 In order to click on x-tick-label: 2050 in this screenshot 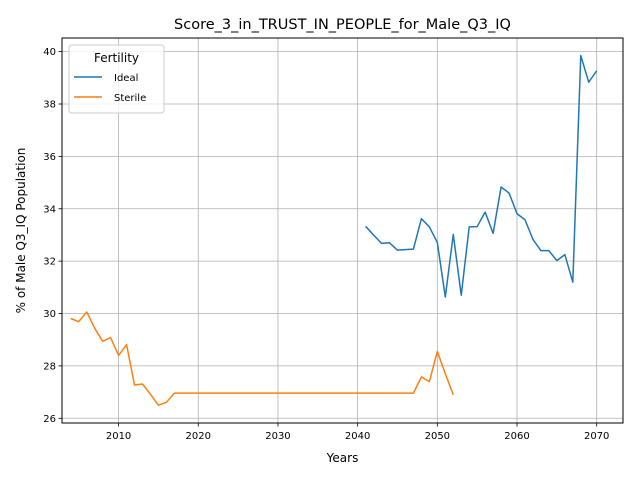, I will do `click(437, 436)`.